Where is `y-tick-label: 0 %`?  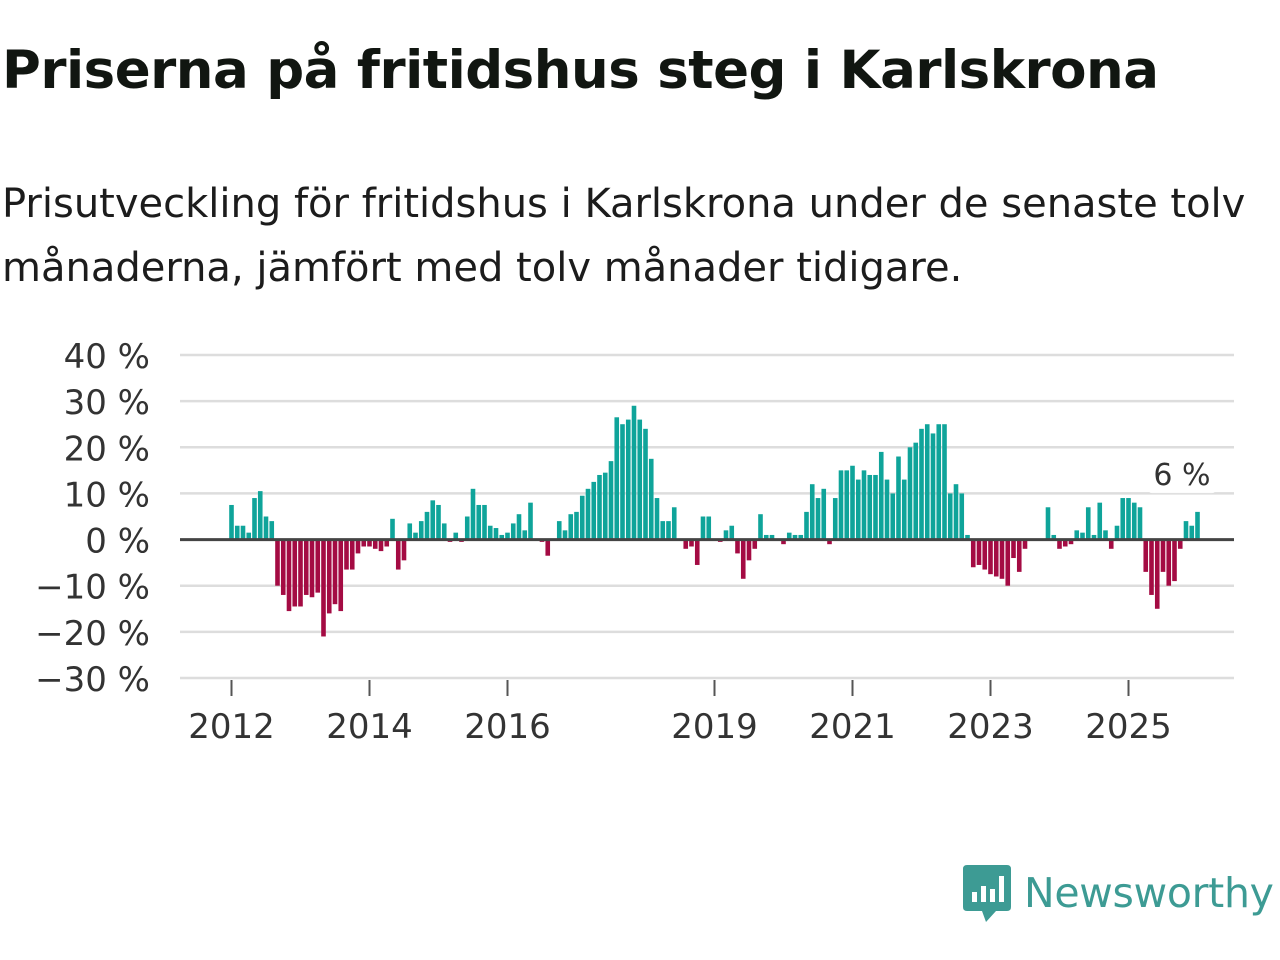 y-tick-label: 0 % is located at coordinates (117, 542).